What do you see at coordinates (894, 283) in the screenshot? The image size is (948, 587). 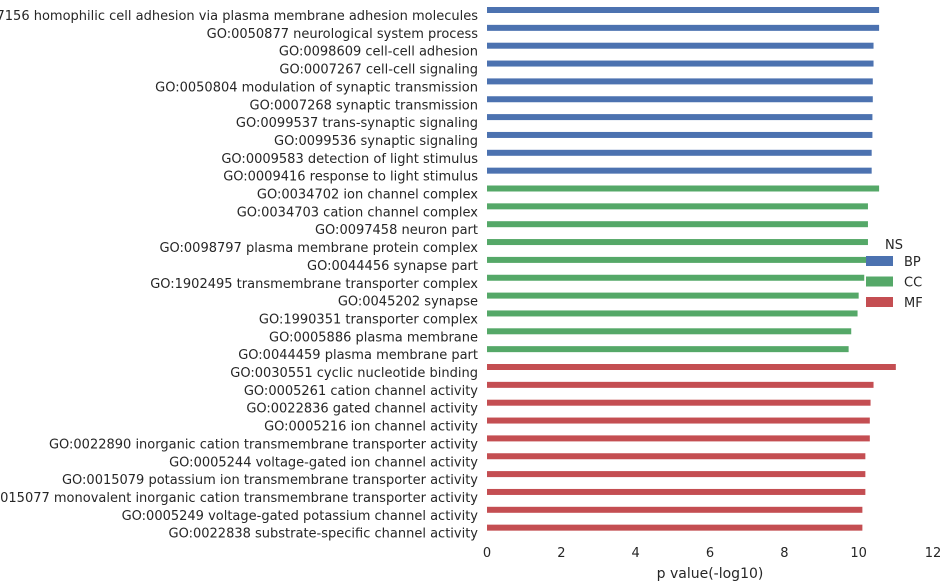 I see `legend-entries: BP CC MF` at bounding box center [894, 283].